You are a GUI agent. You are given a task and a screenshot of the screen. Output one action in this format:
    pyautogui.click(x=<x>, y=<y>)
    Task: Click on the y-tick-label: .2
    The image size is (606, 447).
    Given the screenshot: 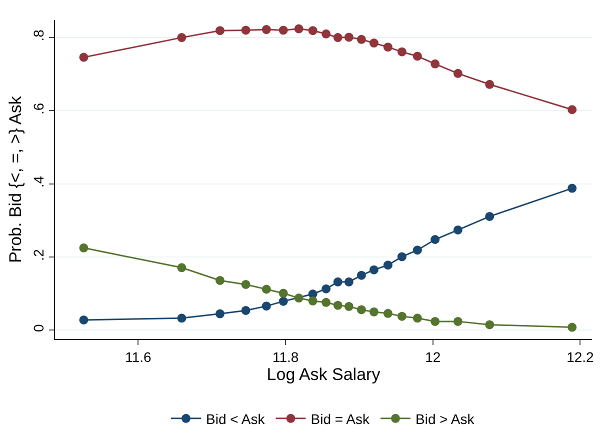 What is the action you would take?
    pyautogui.click(x=38, y=254)
    